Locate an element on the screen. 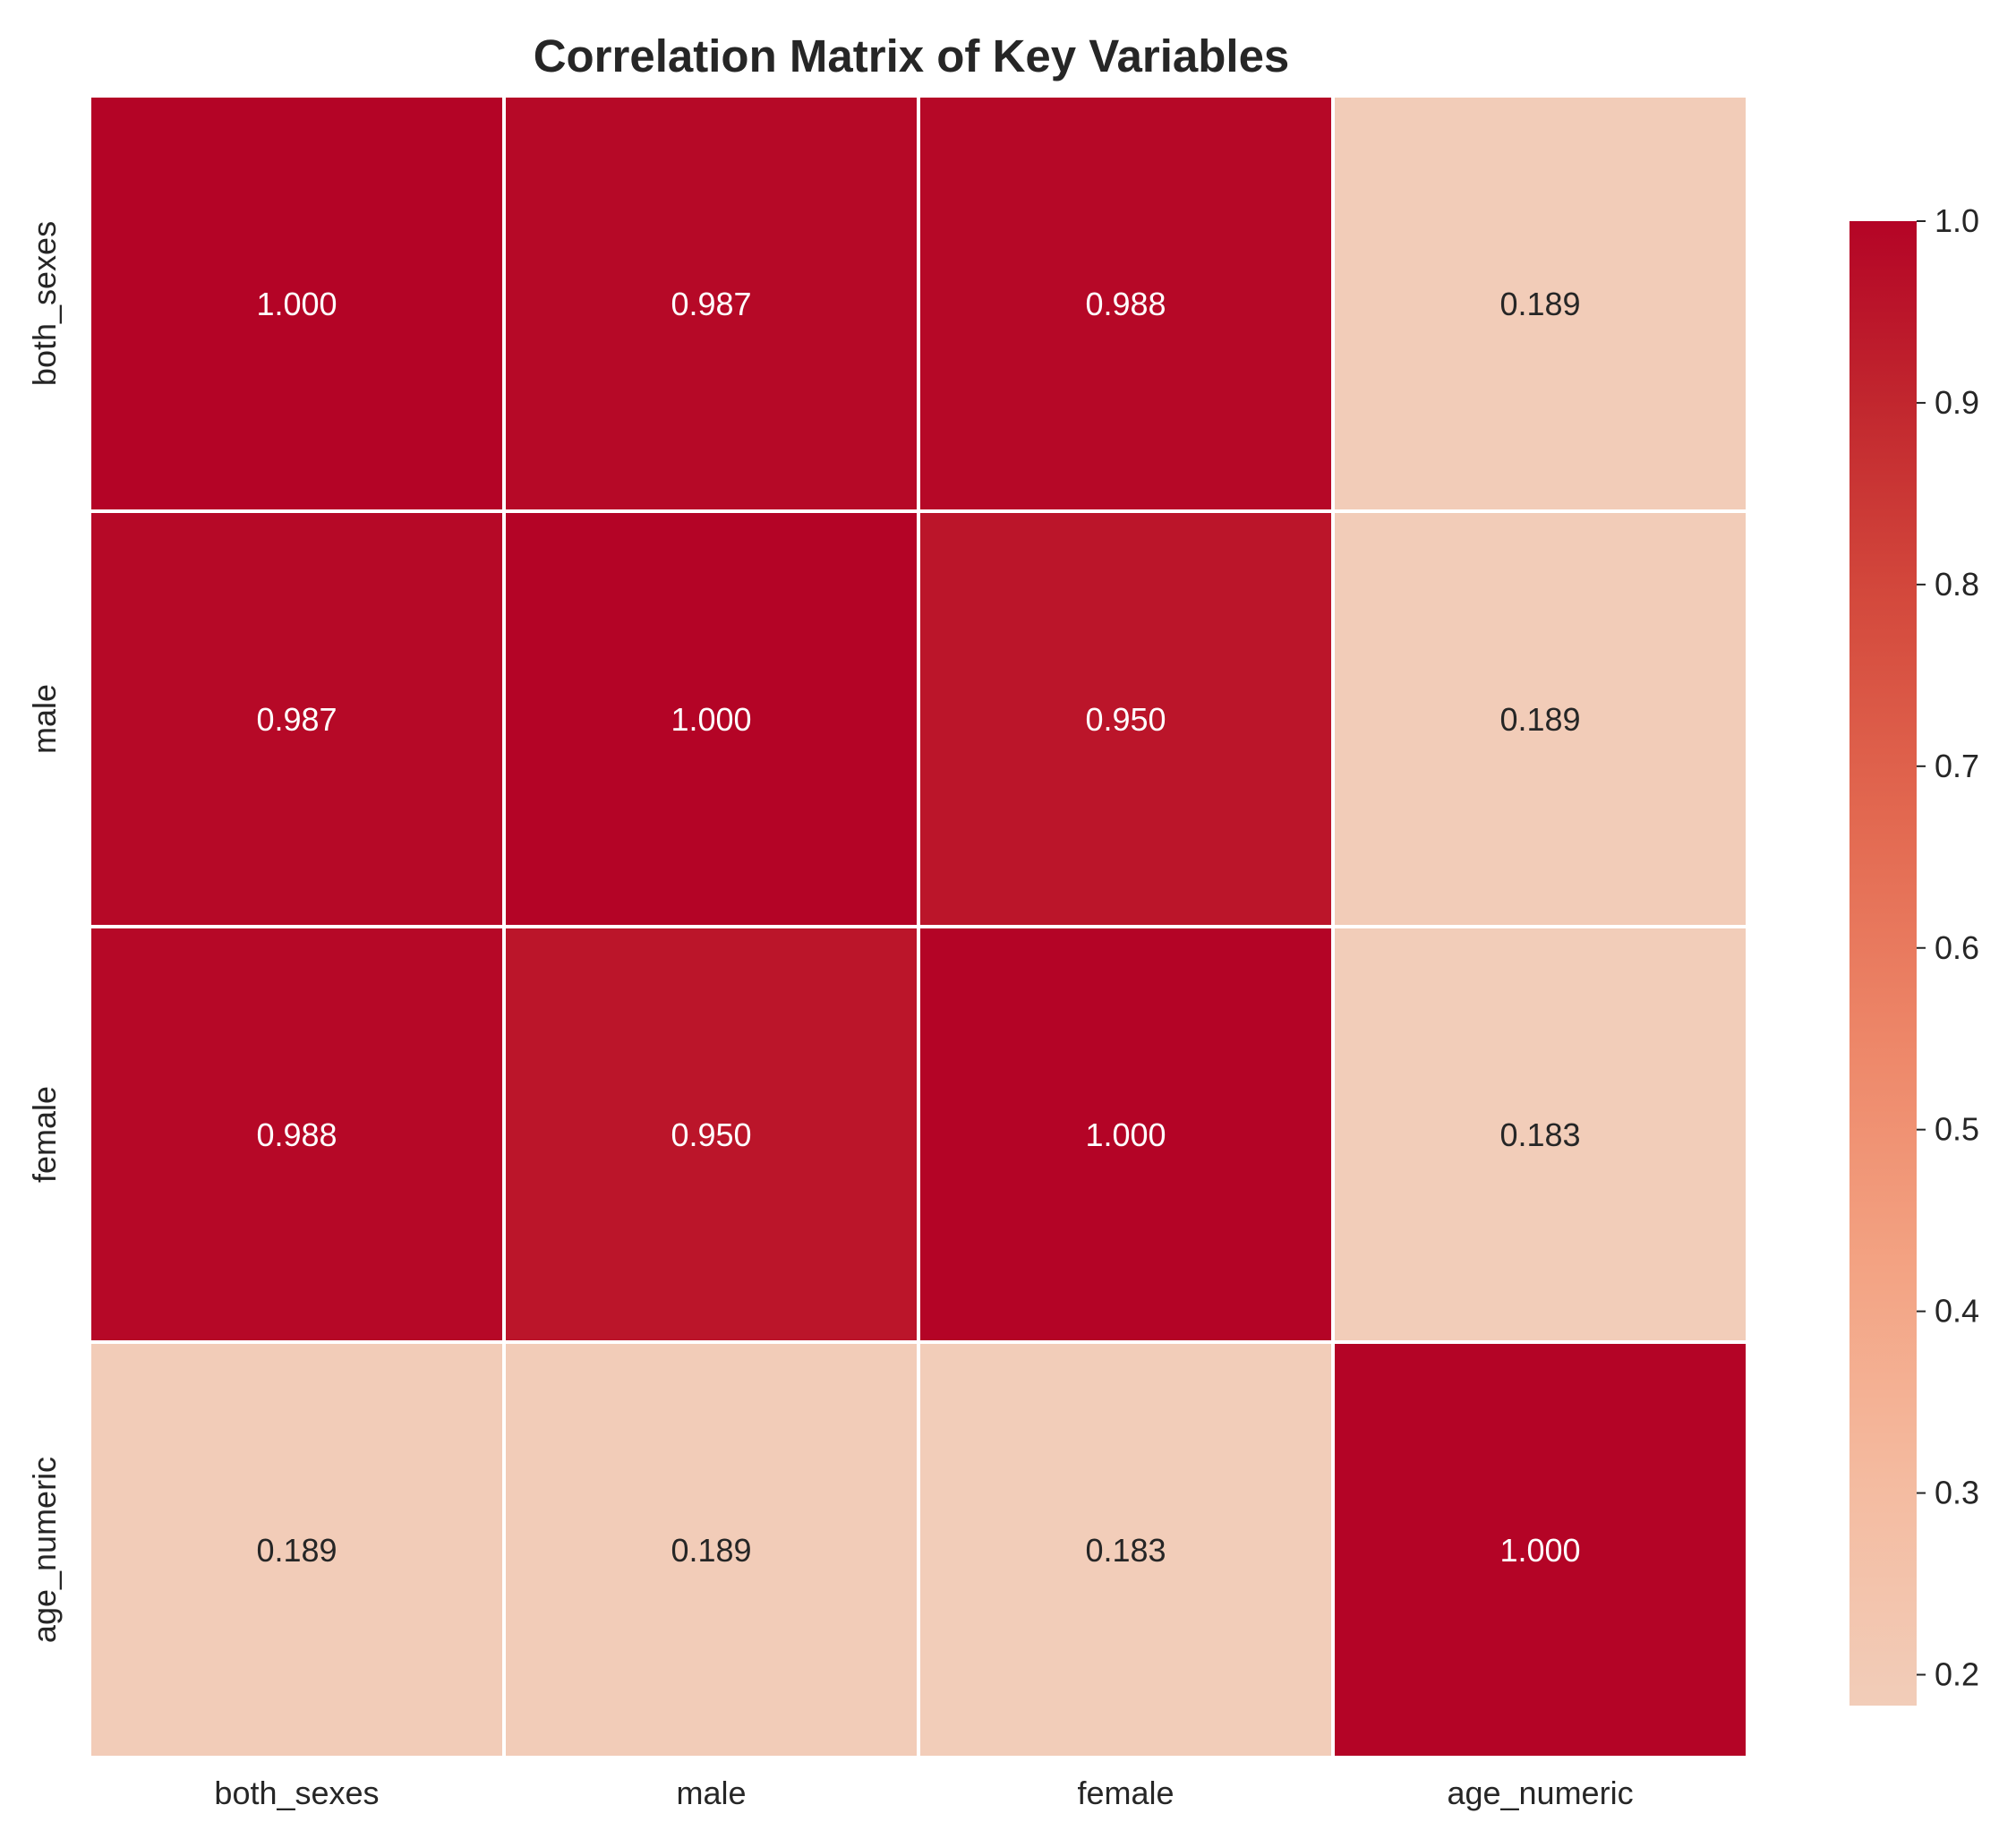  colorbar-tick-label: 0.8 is located at coordinates (1957, 584).